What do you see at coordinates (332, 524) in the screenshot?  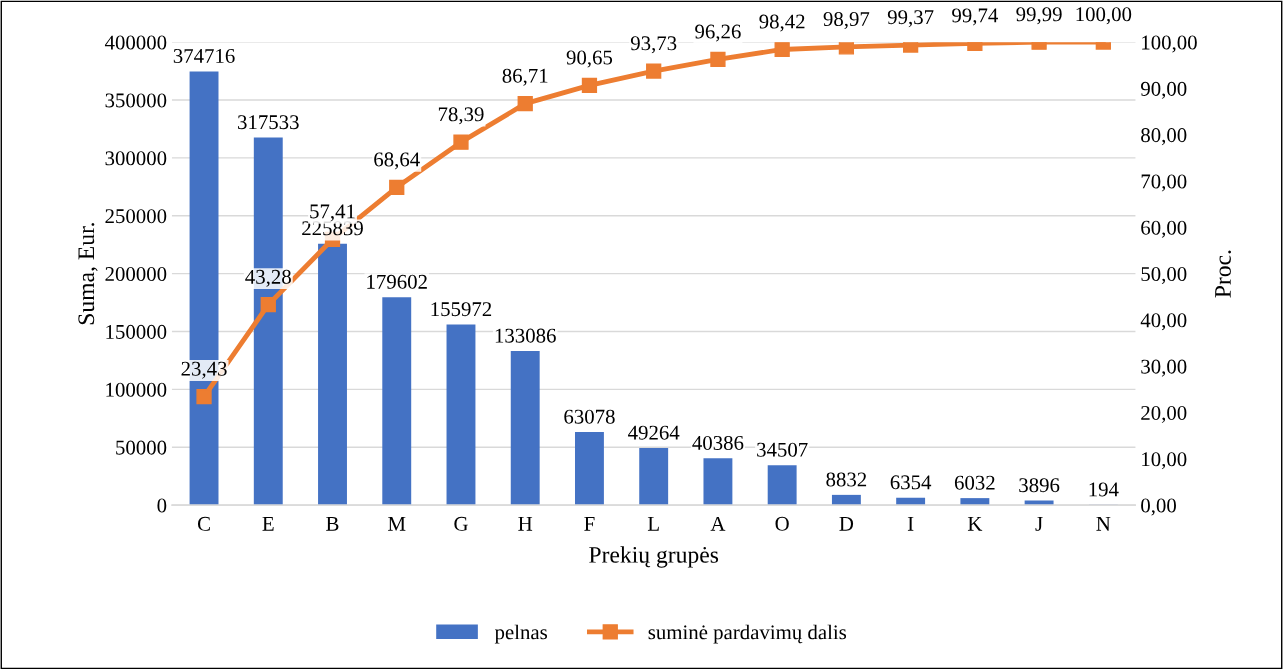 I see `x-tick-label: B` at bounding box center [332, 524].